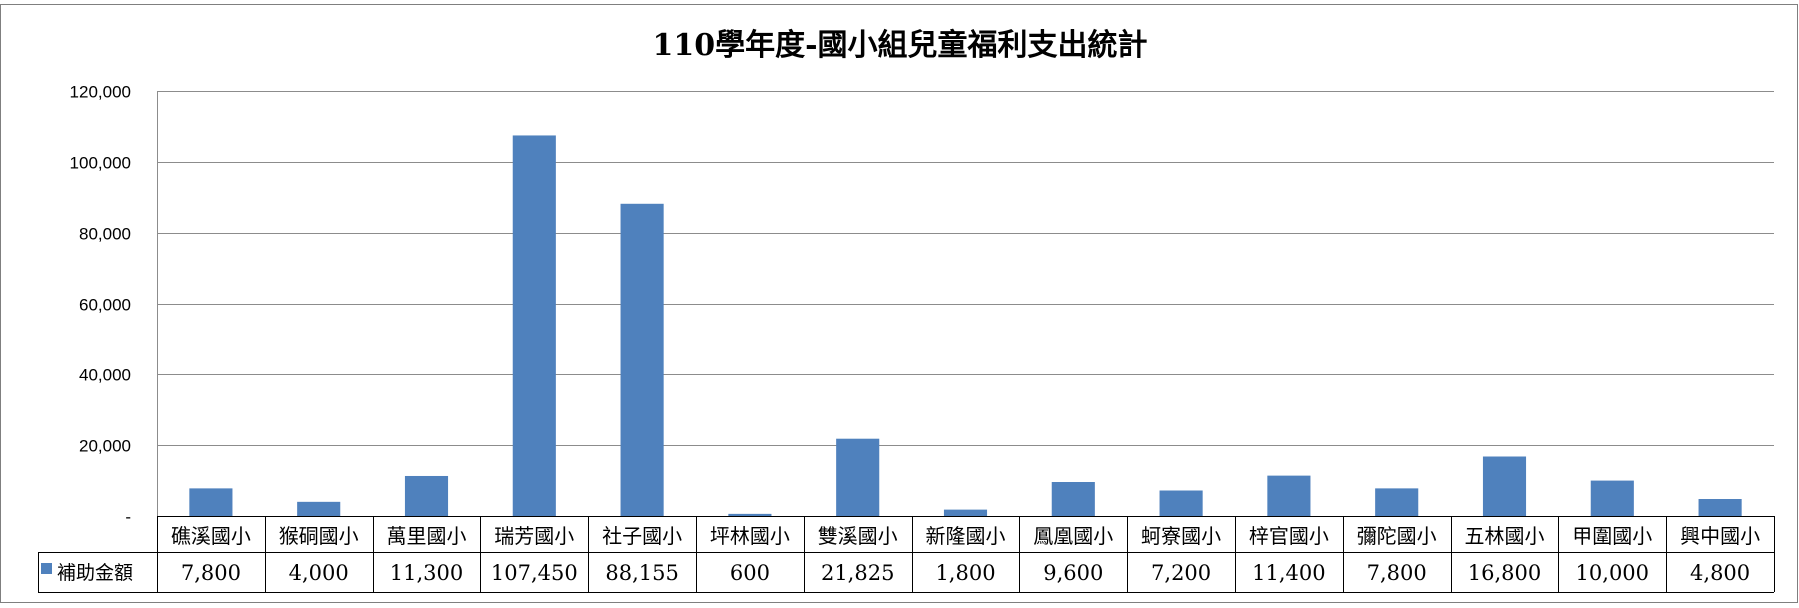 This screenshot has height=608, width=1799. Describe the element at coordinates (426, 573) in the screenshot. I see `data-table-value: 11,300` at that location.